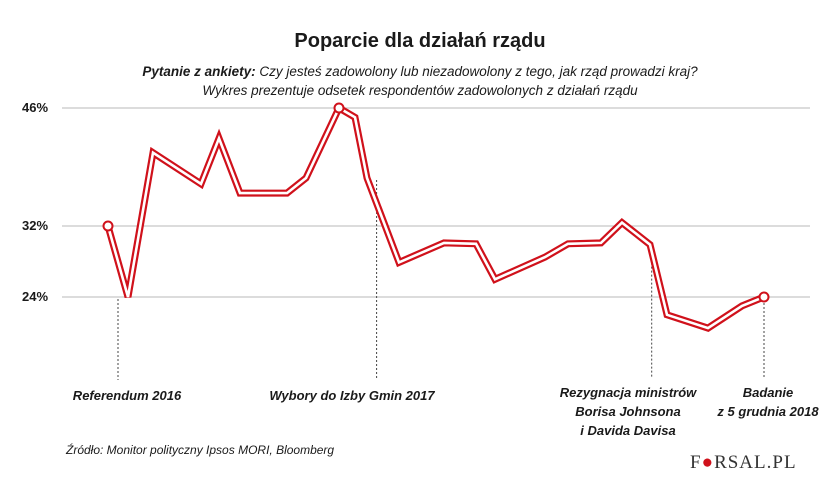 The height and width of the screenshot is (500, 840). I want to click on y-tick-label: 24%, so click(35, 296).